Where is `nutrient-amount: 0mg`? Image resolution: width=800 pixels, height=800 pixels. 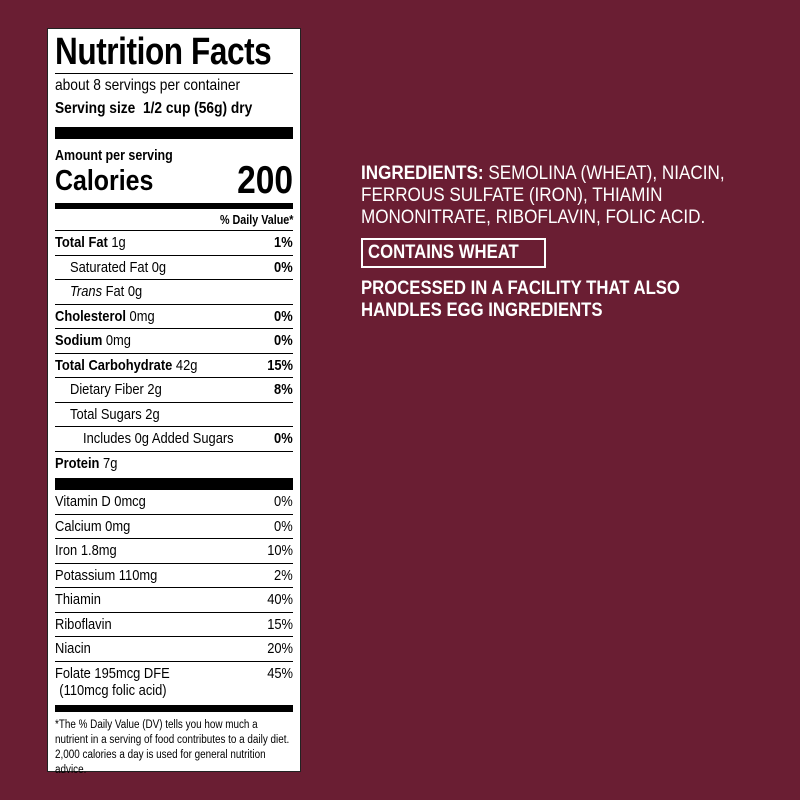
nutrient-amount: 0mg is located at coordinates (142, 316).